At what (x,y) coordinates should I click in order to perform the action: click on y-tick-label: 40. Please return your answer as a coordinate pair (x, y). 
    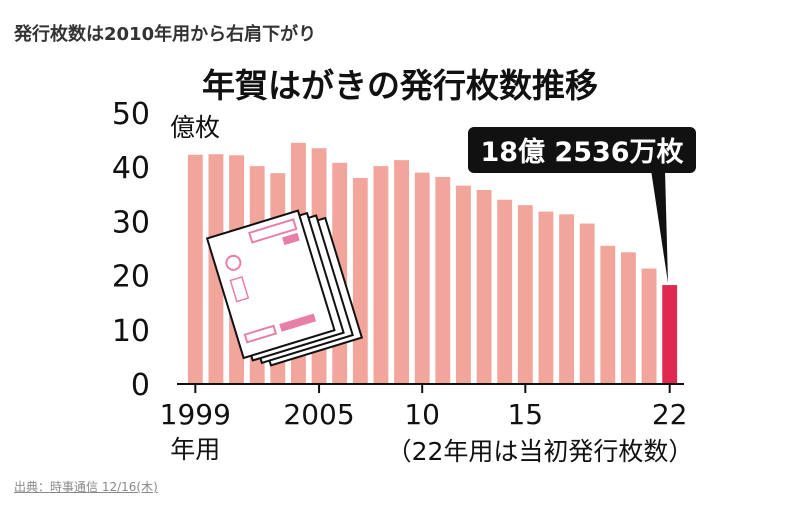
    Looking at the image, I should click on (131, 168).